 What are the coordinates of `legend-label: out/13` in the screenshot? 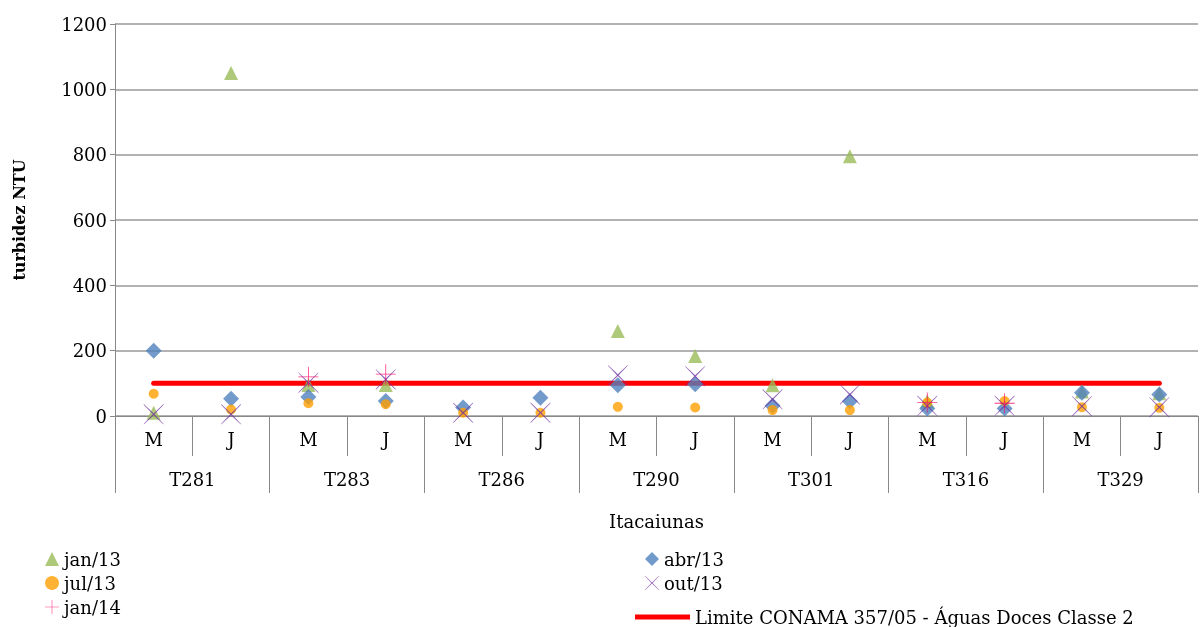 It's located at (693, 583).